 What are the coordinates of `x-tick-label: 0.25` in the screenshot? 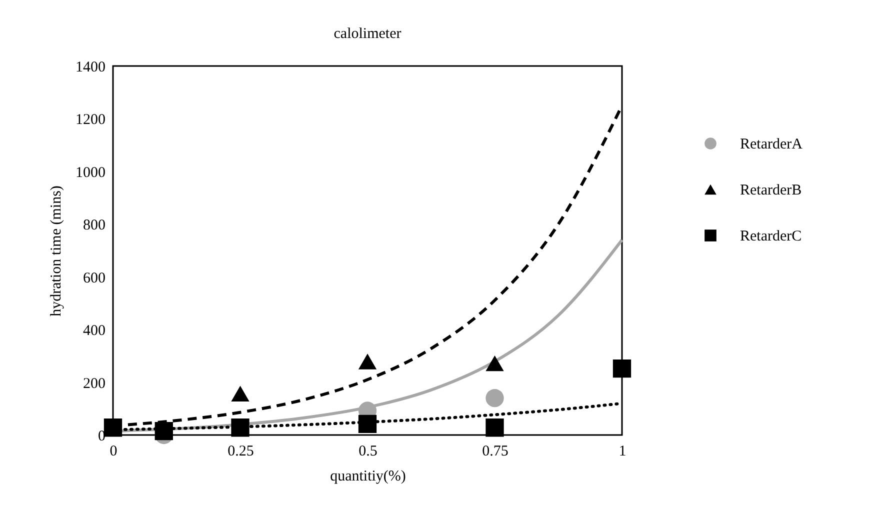 It's located at (241, 452).